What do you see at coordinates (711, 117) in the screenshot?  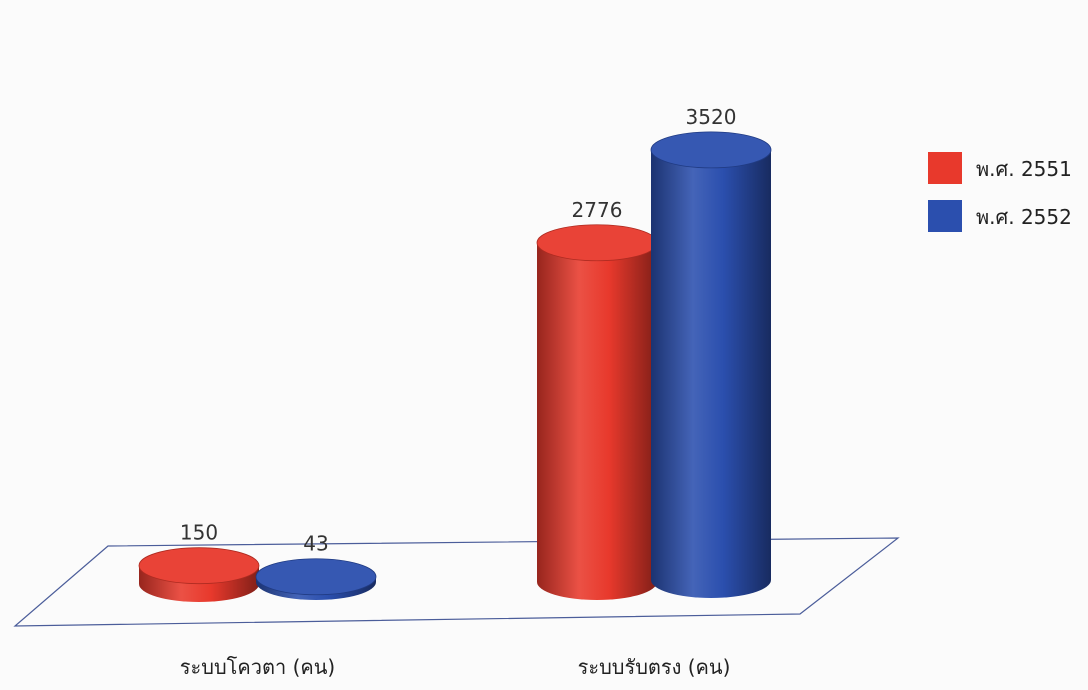 I see `data-label-1-1: 3520` at bounding box center [711, 117].